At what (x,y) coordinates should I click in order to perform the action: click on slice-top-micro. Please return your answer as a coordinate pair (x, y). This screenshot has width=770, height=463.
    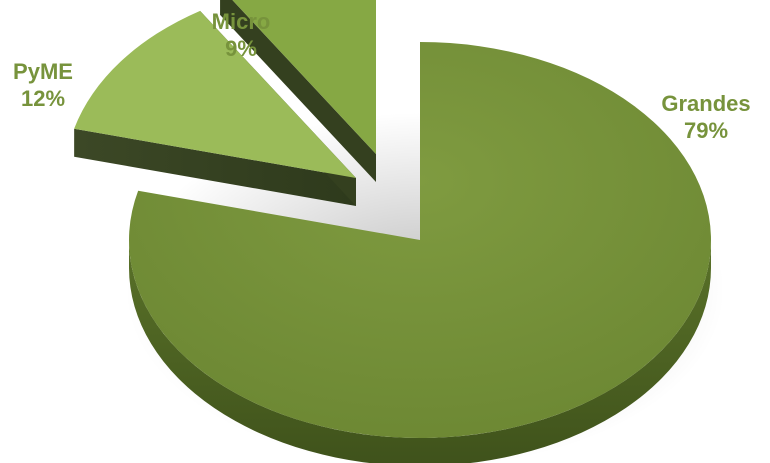
    Looking at the image, I should click on (304, 77).